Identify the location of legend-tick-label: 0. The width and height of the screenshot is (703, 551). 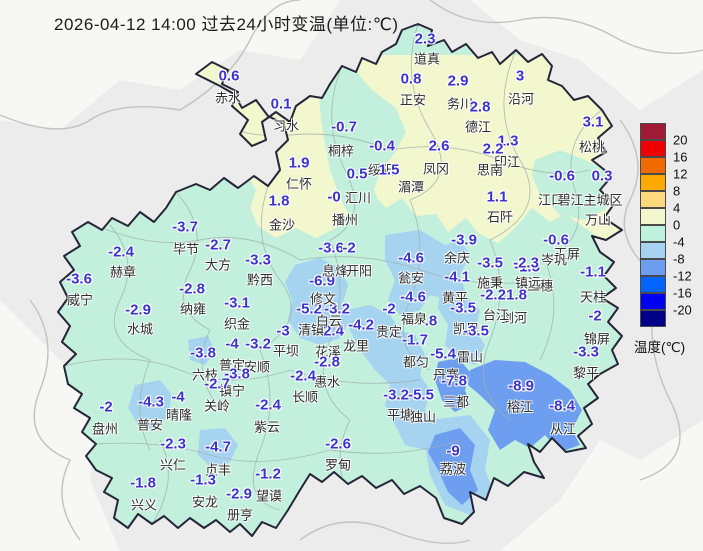
(677, 225).